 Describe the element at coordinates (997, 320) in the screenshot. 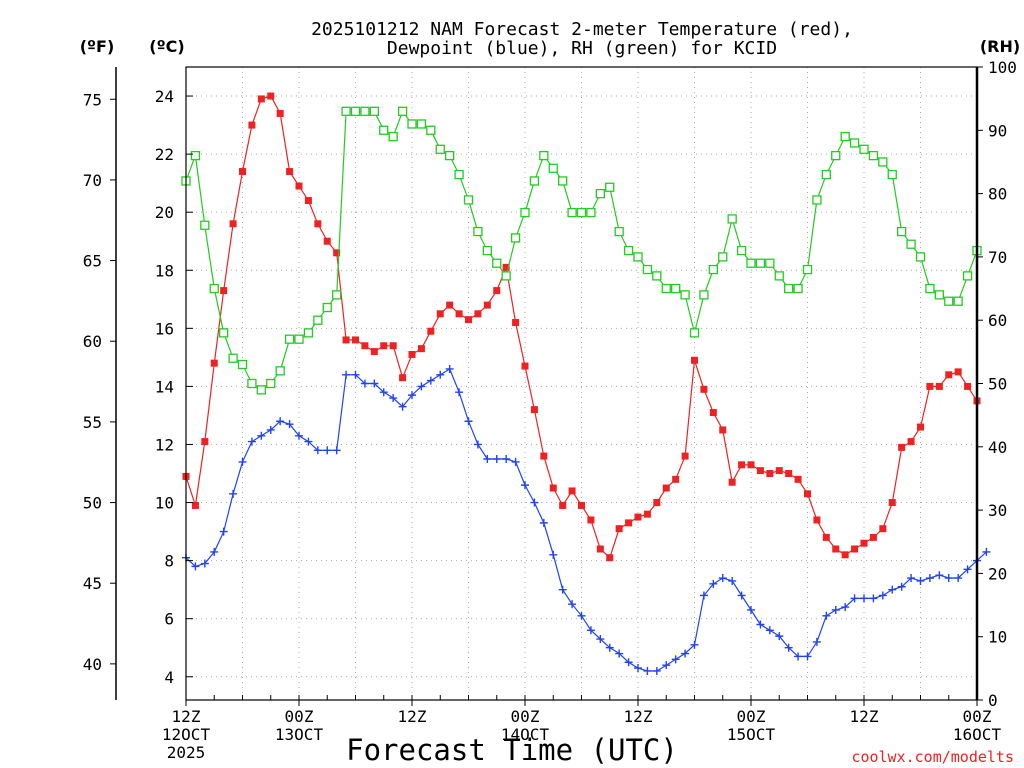

I see `rh-tick-label: 60` at that location.